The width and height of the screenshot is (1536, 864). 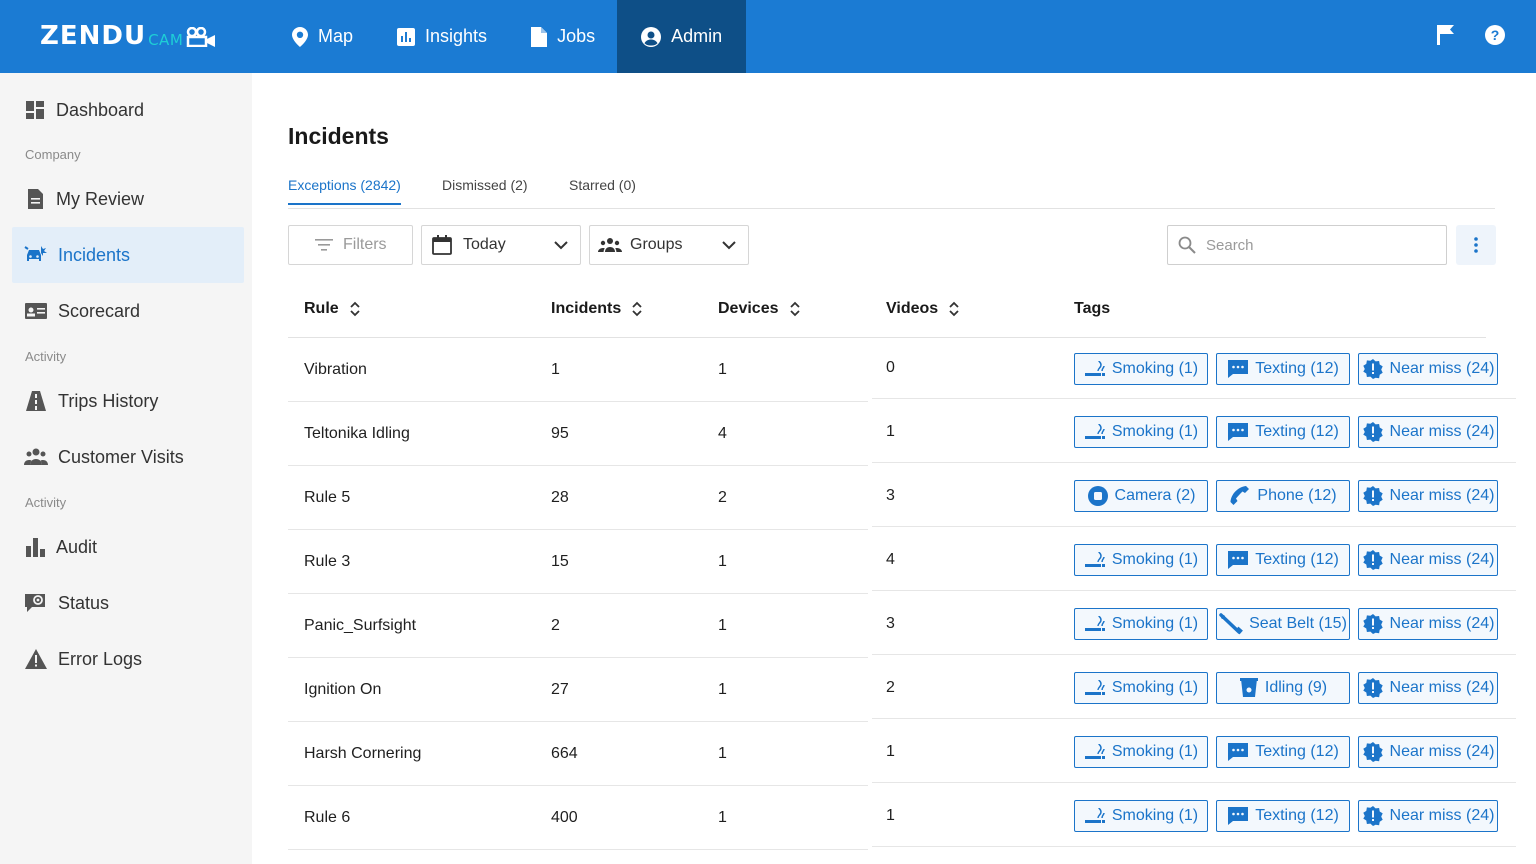 What do you see at coordinates (1283, 688) in the screenshot?
I see `tag-chip: Idling (9)` at bounding box center [1283, 688].